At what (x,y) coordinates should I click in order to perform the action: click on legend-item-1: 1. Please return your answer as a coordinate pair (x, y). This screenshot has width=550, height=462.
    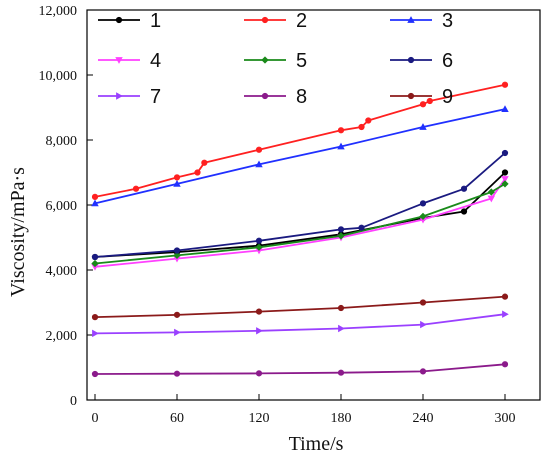
    Looking at the image, I should click on (129, 21).